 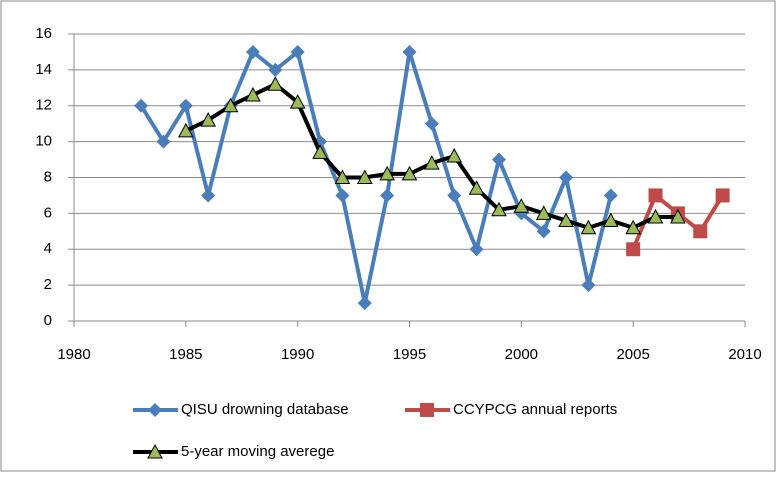 I want to click on y-tick-label: 4, so click(x=48, y=248).